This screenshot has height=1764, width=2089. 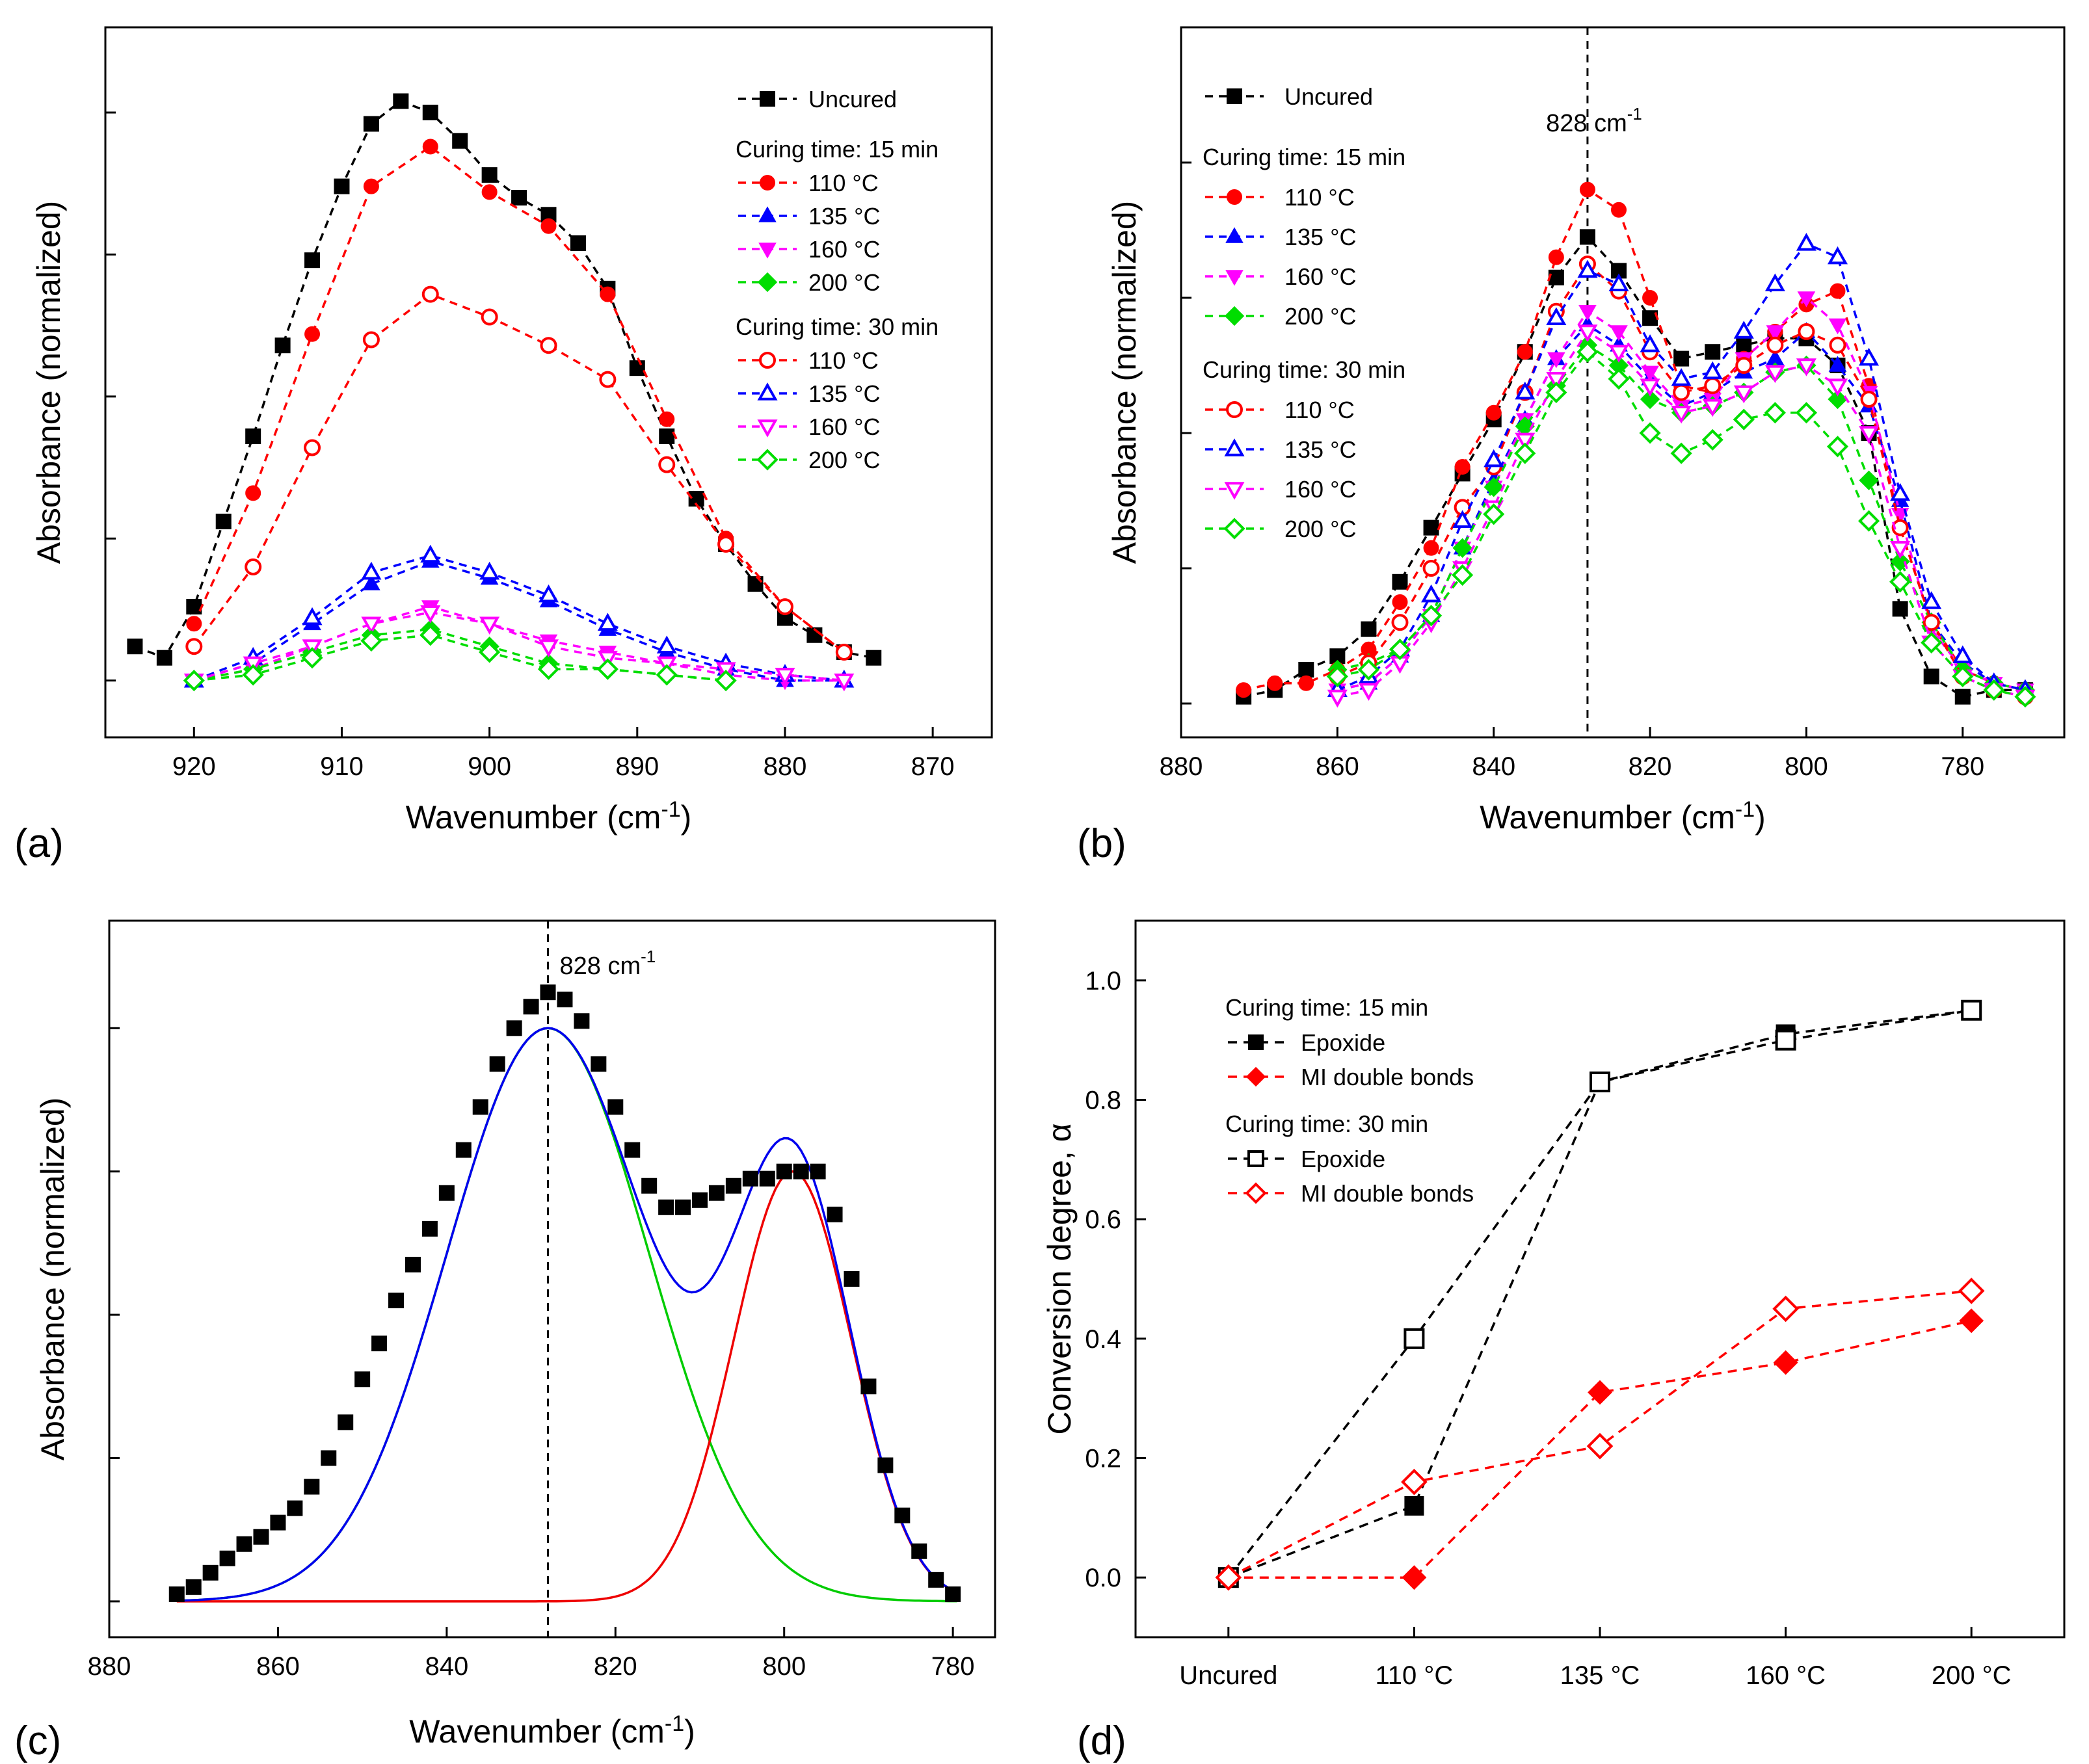 What do you see at coordinates (843, 183) in the screenshot?
I see `legend-label: 110 °C` at bounding box center [843, 183].